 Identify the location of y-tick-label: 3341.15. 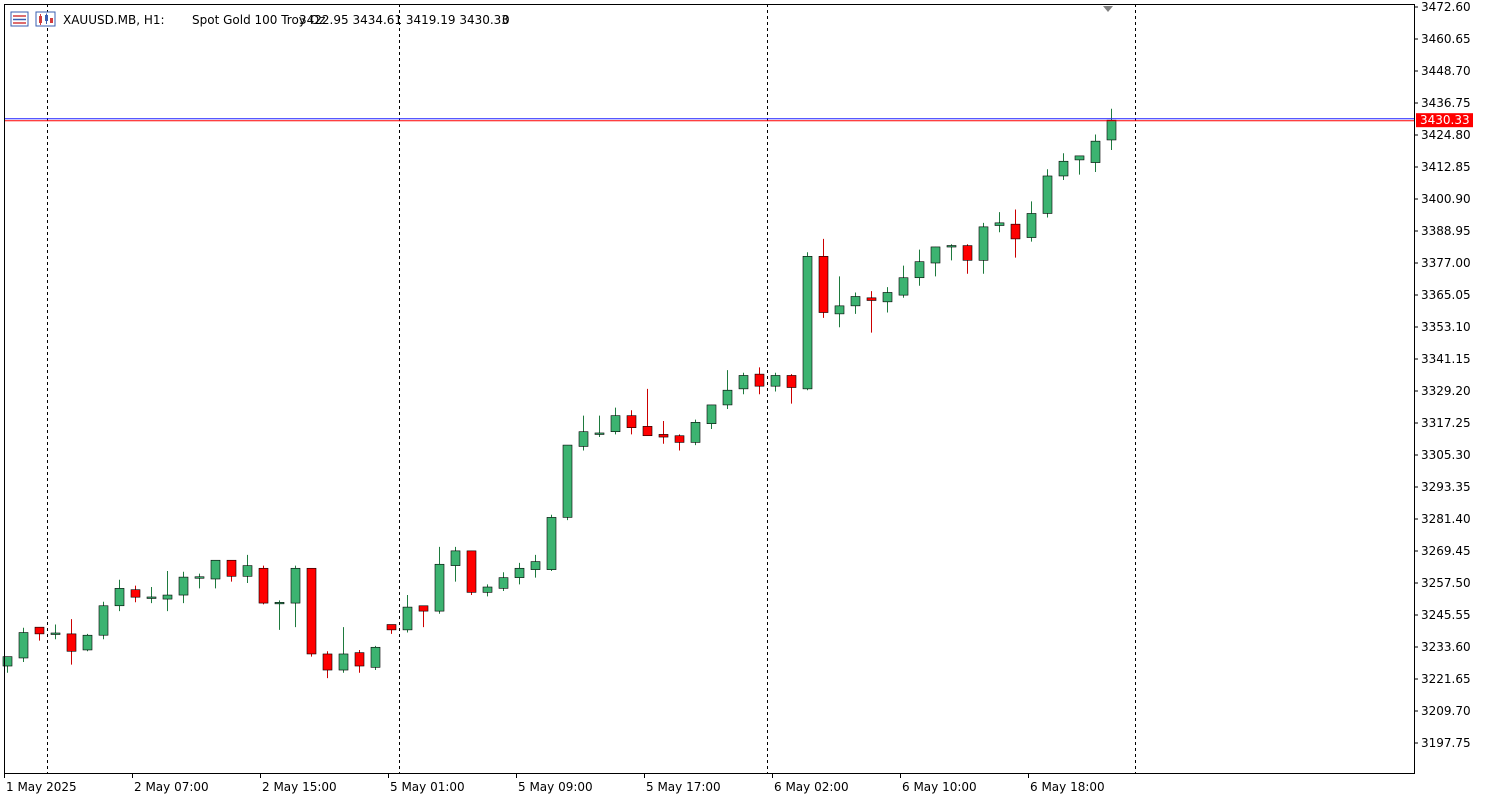
(1446, 359).